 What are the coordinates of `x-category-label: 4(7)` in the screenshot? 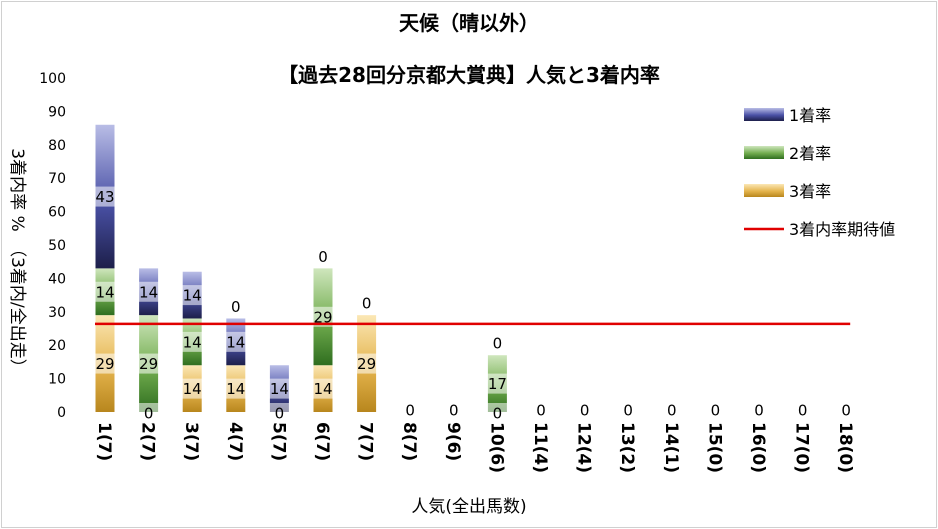 It's located at (235, 441).